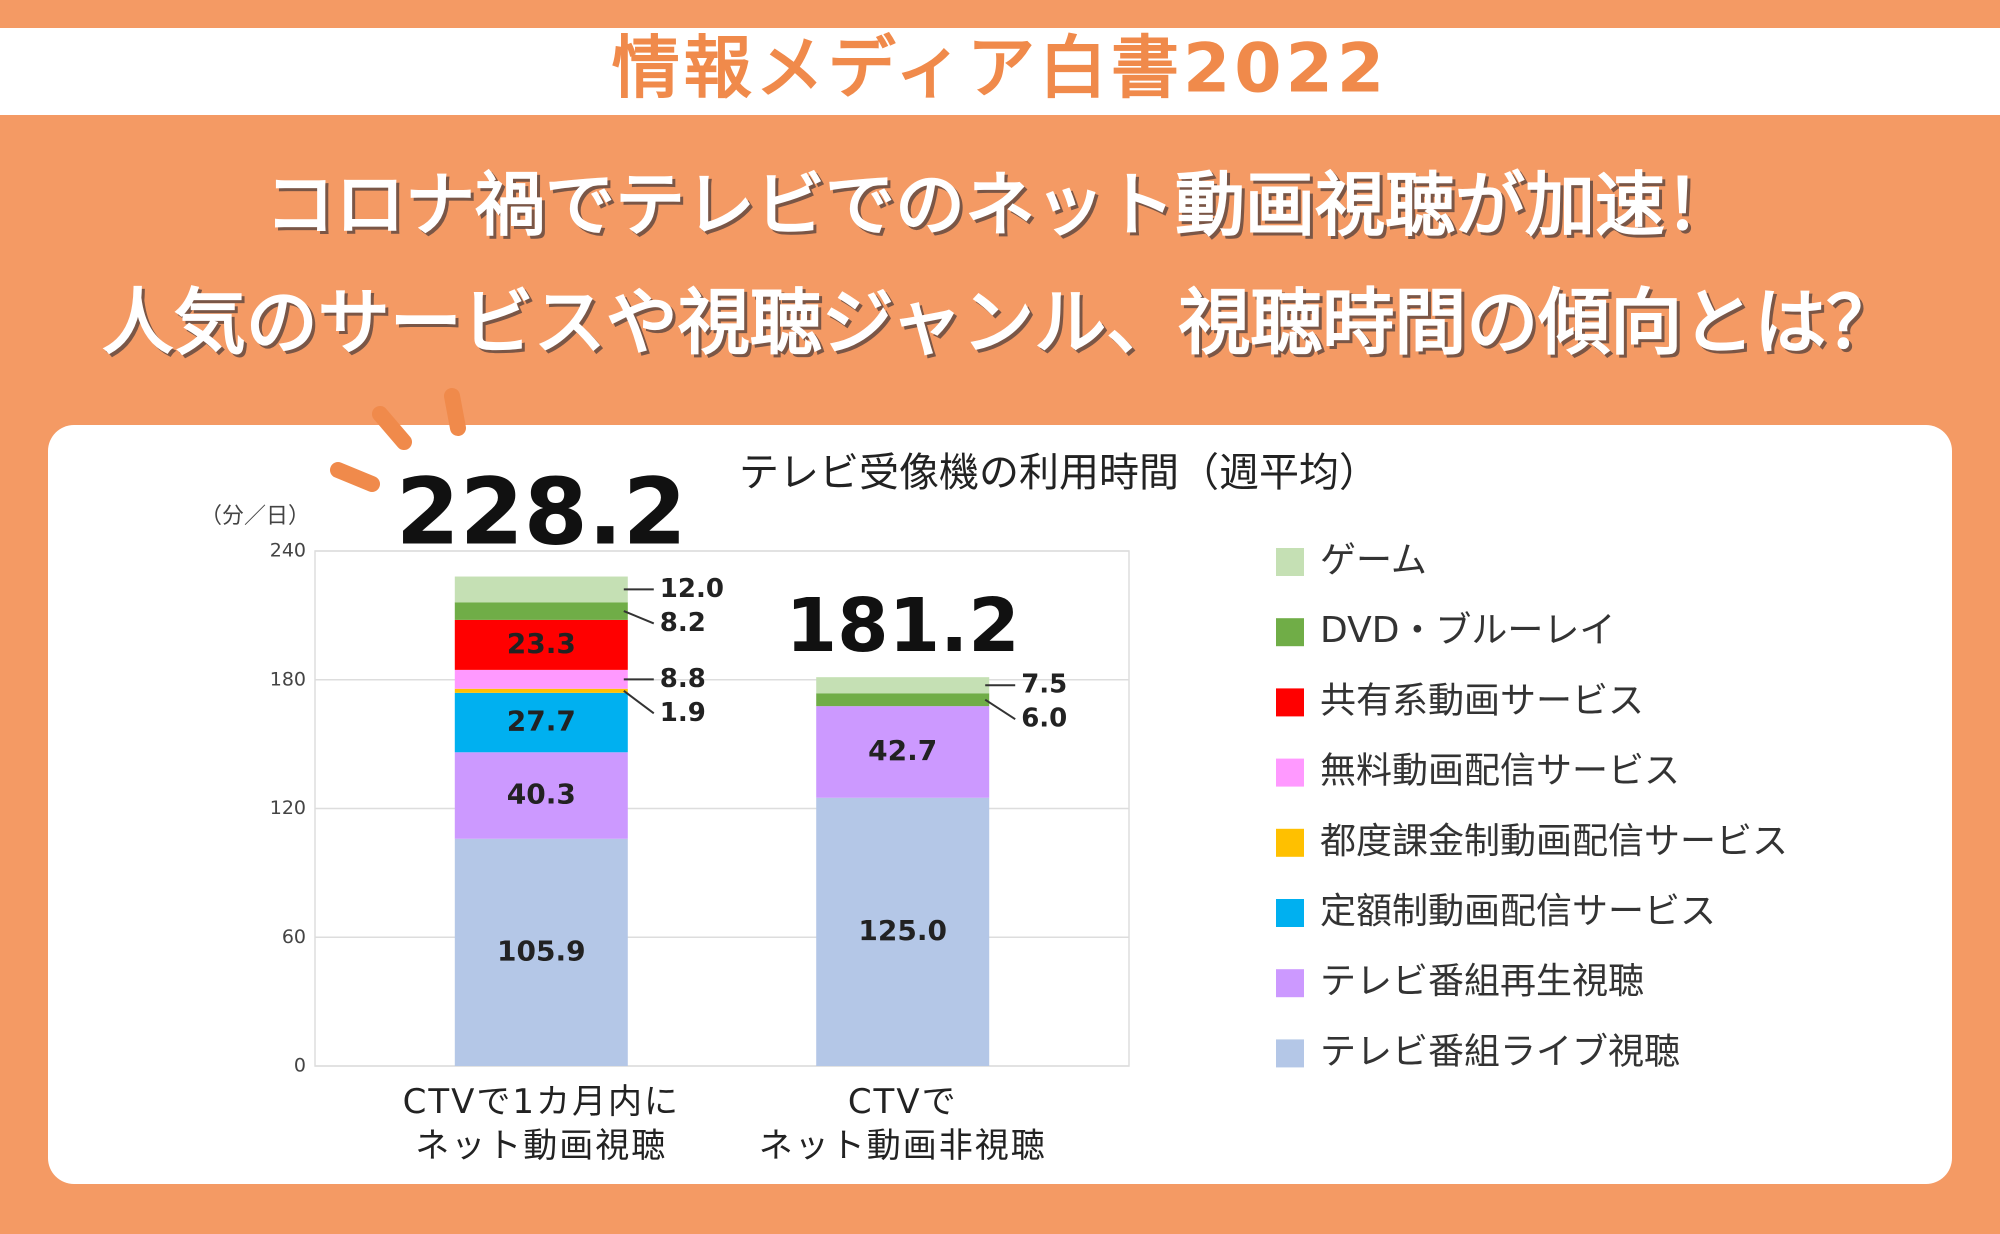 Image resolution: width=2000 pixels, height=1234 pixels. What do you see at coordinates (1482, 981) in the screenshot?
I see `legend-label: テレビ番組再生視聴` at bounding box center [1482, 981].